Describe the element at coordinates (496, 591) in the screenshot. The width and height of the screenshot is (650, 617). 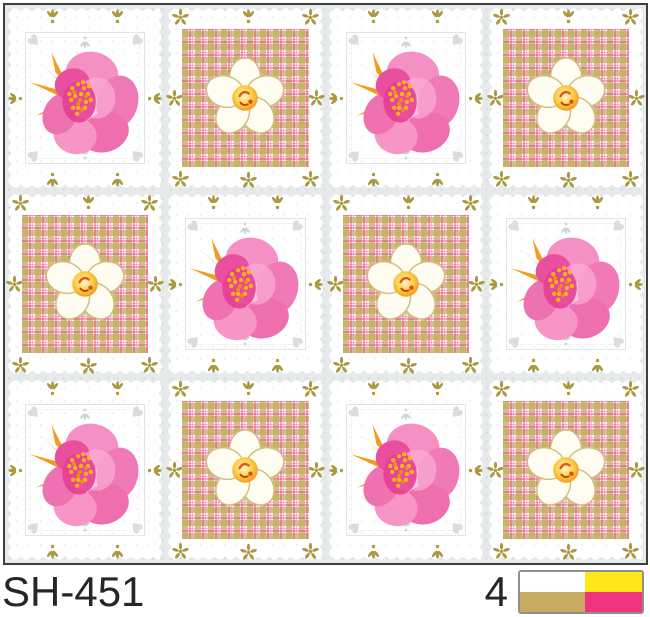
I see `colorway-count: 4` at that location.